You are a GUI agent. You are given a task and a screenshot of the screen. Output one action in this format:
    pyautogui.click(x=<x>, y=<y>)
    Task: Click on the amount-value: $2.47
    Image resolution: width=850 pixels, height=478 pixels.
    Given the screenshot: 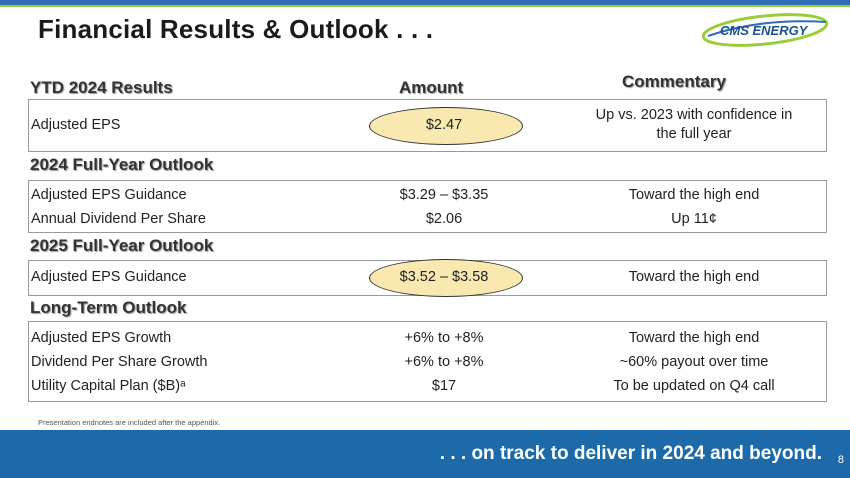 What is the action you would take?
    pyautogui.click(x=444, y=125)
    